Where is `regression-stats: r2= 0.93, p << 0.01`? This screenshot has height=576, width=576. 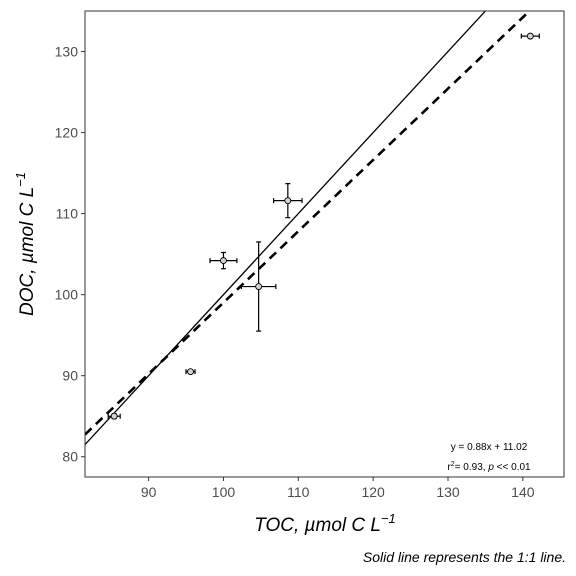 regression-stats: r2= 0.93, p << 0.01 is located at coordinates (489, 467).